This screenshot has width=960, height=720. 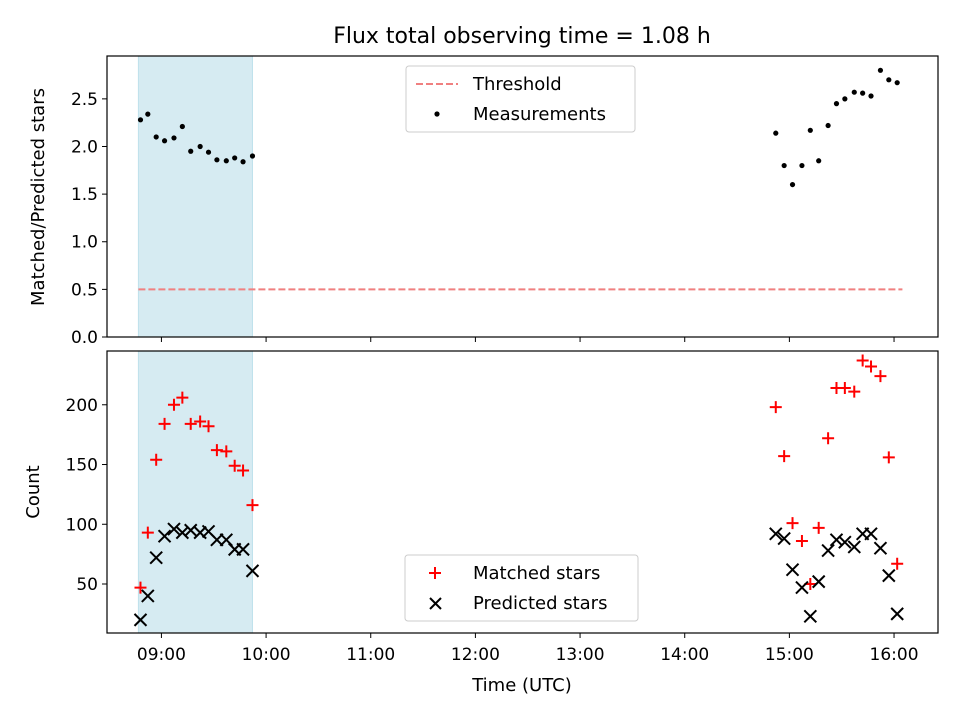 I want to click on top-y-tick-label: 1.5, so click(x=84, y=195).